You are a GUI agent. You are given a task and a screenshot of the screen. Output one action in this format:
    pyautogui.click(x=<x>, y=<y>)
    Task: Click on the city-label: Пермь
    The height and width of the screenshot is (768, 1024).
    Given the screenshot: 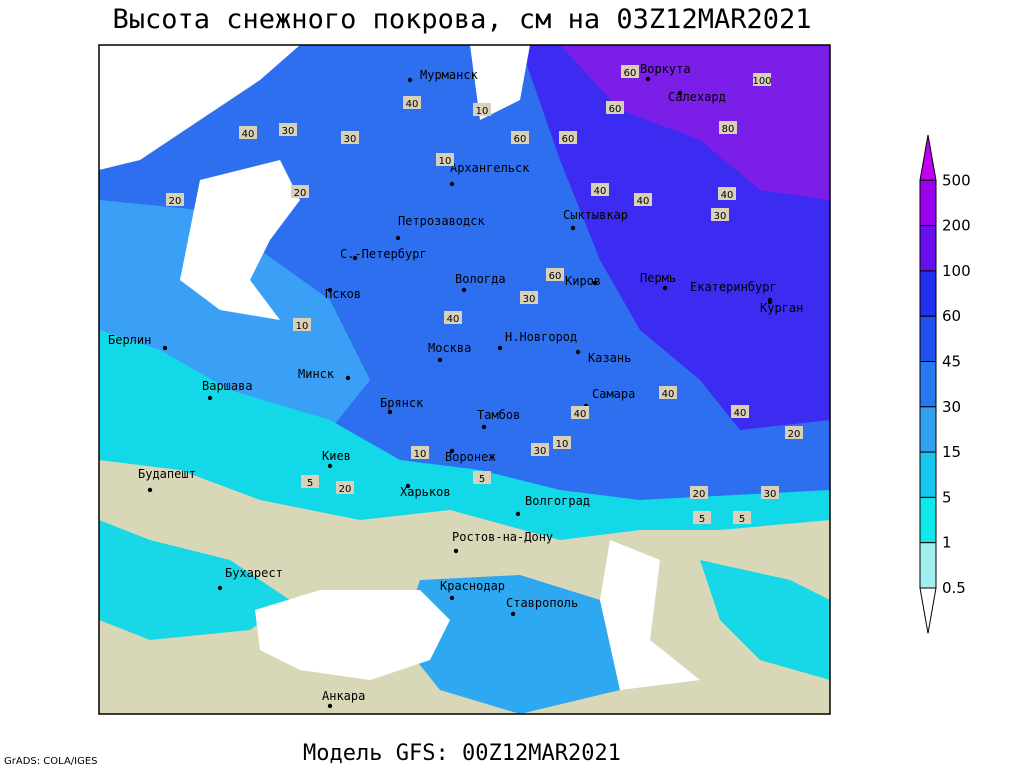 What is the action you would take?
    pyautogui.click(x=658, y=278)
    